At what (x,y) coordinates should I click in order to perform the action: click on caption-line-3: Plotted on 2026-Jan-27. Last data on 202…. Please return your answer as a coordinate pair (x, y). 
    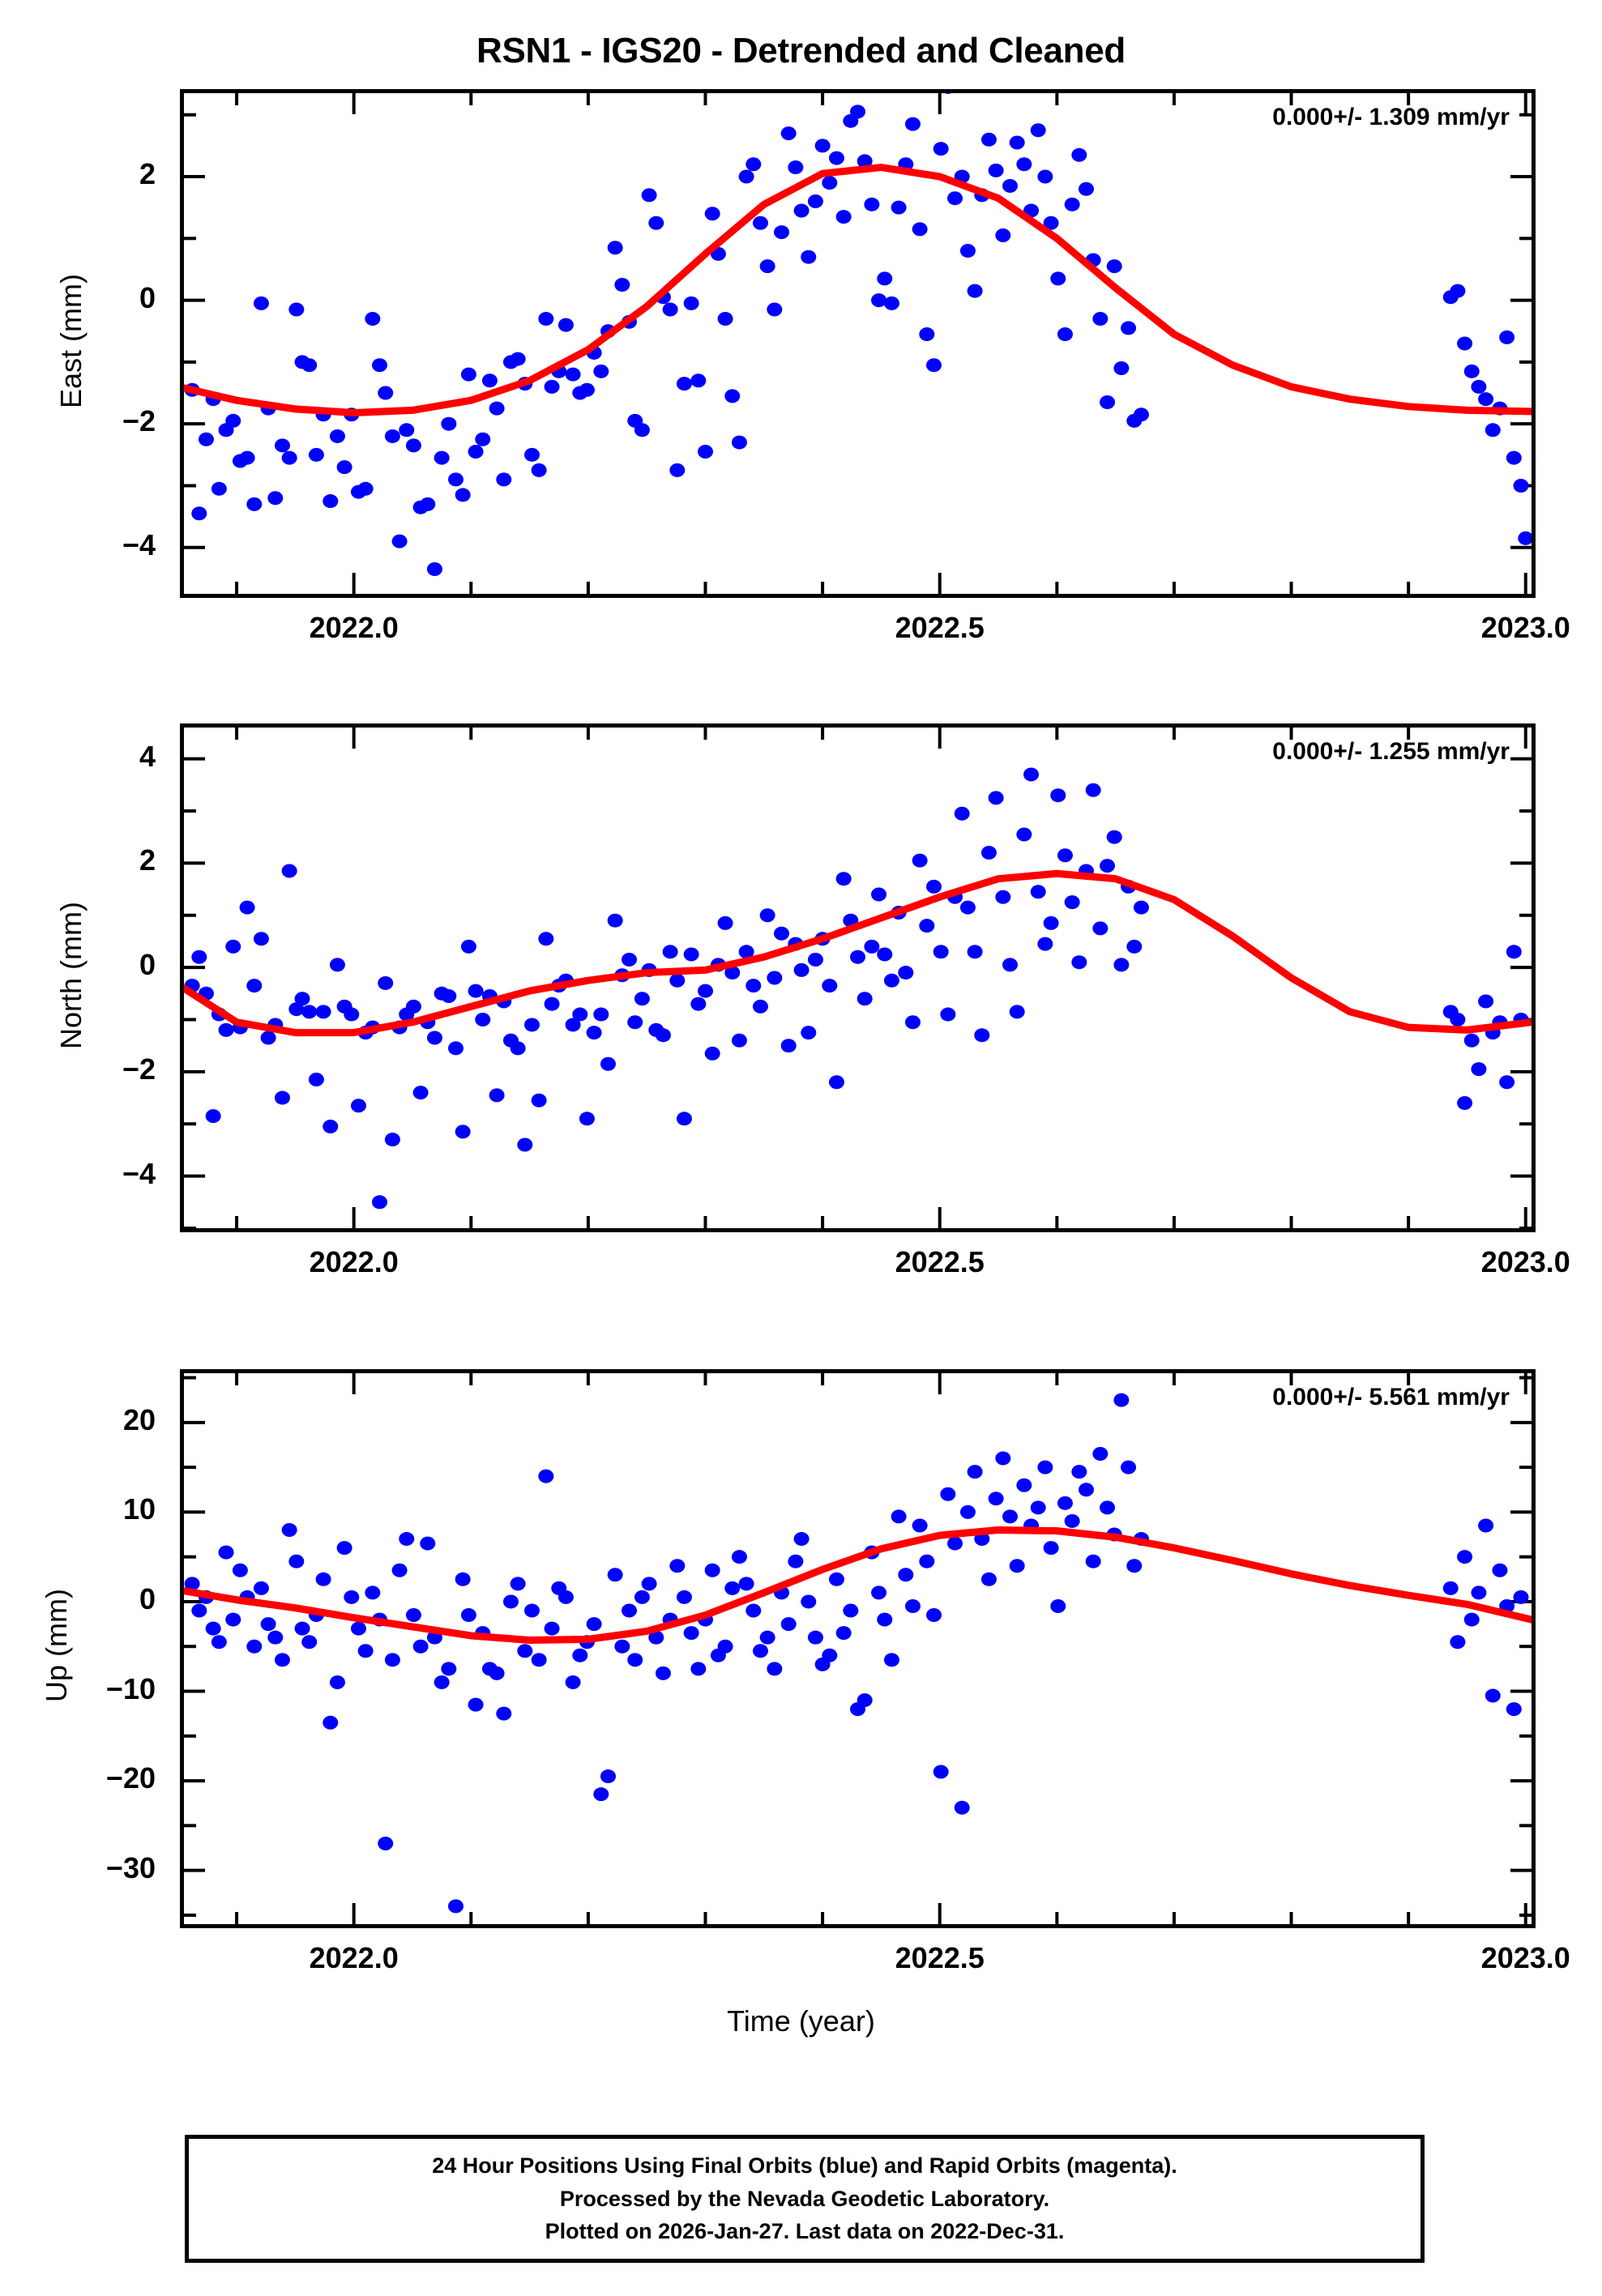
    Looking at the image, I should click on (805, 2231).